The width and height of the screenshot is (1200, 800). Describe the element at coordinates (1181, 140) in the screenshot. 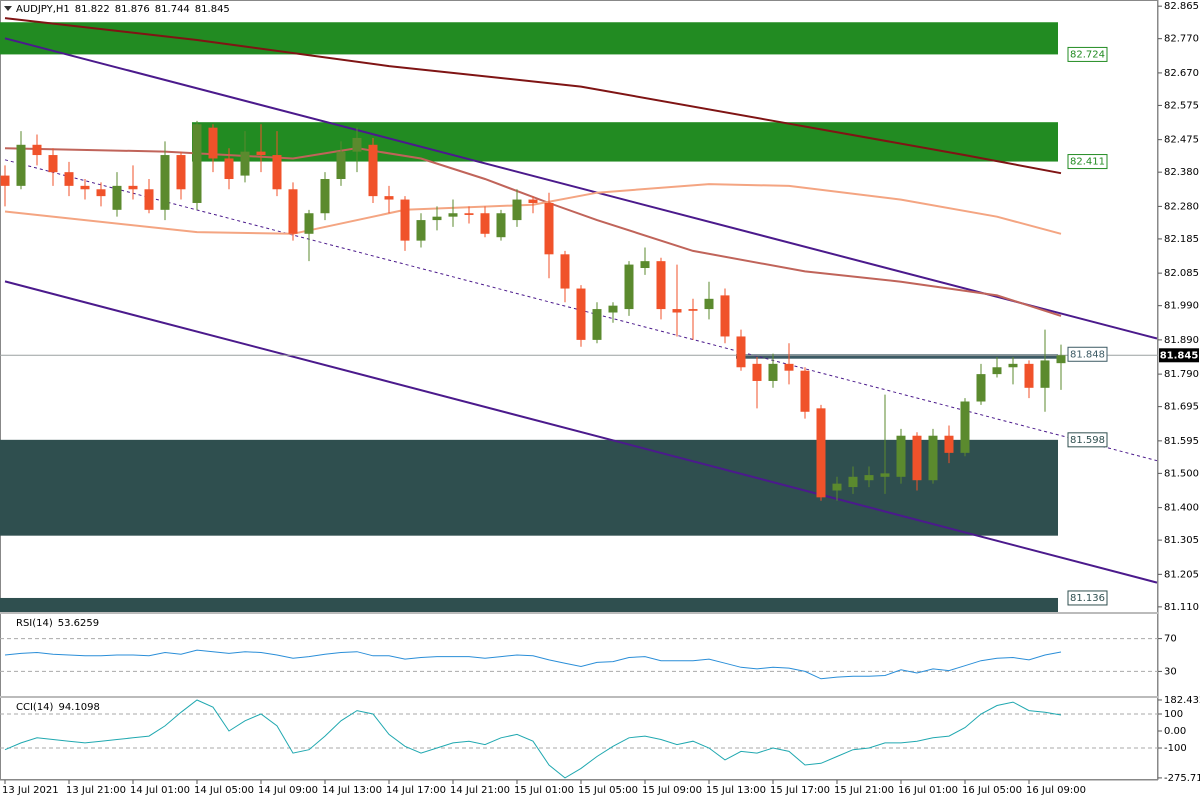

I see `y-tick-label: 82.475` at that location.